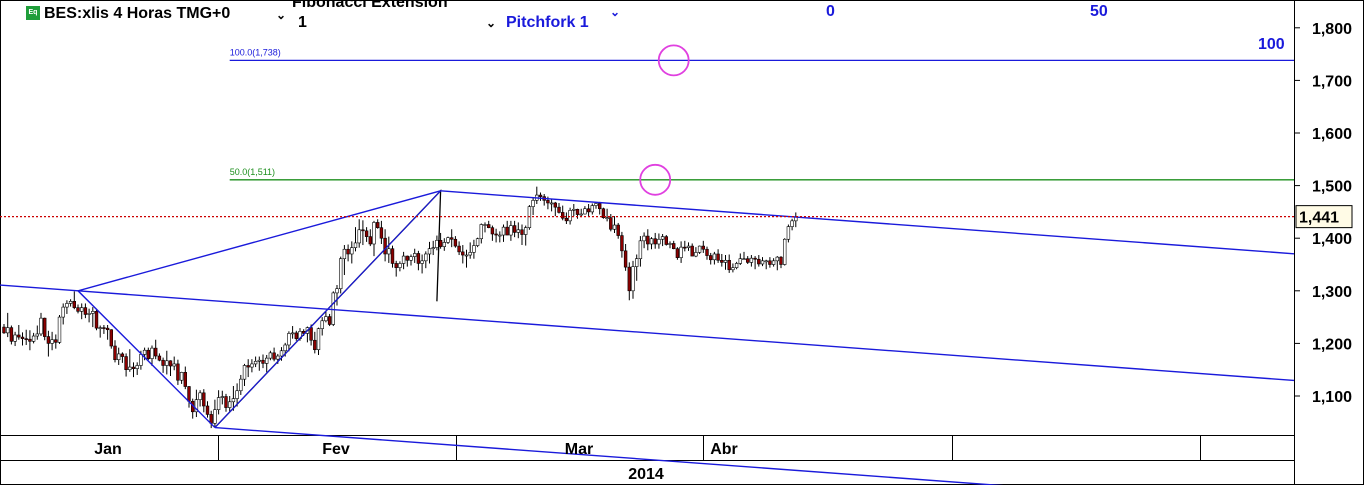 The width and height of the screenshot is (1364, 485). I want to click on highlight-circle, so click(655, 179).